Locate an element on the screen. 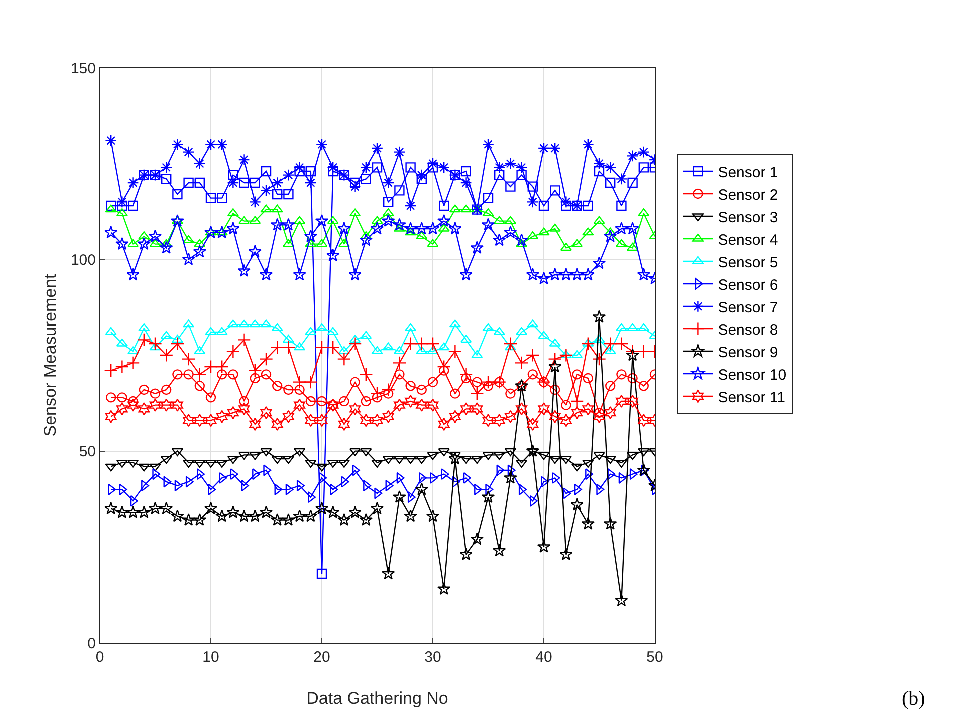 The image size is (979, 724). legend-label: Sensor 3 is located at coordinates (748, 217).